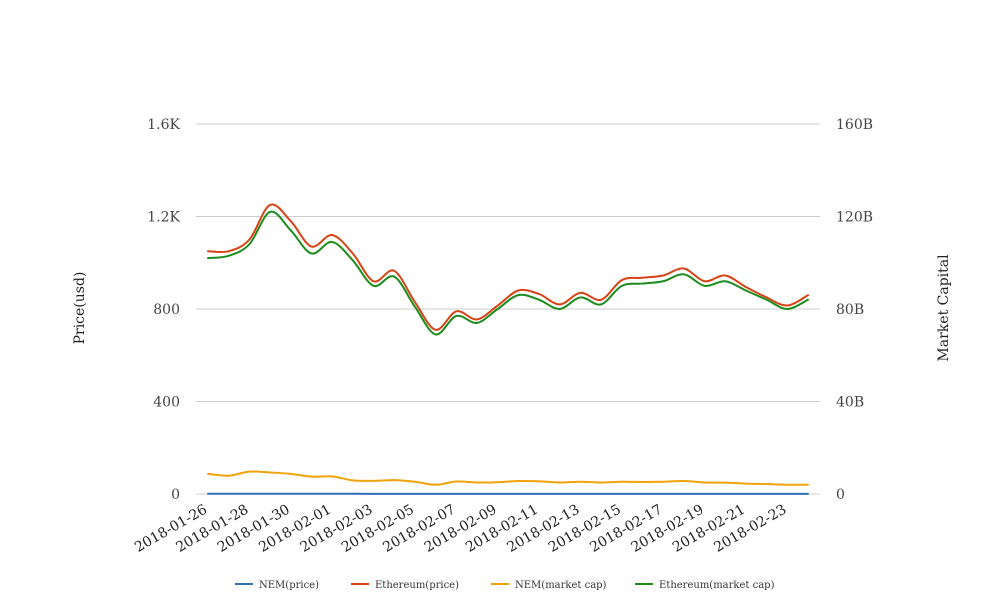 This screenshot has height=616, width=1008. Describe the element at coordinates (854, 218) in the screenshot. I see `y-right-tick-label: 120B` at that location.